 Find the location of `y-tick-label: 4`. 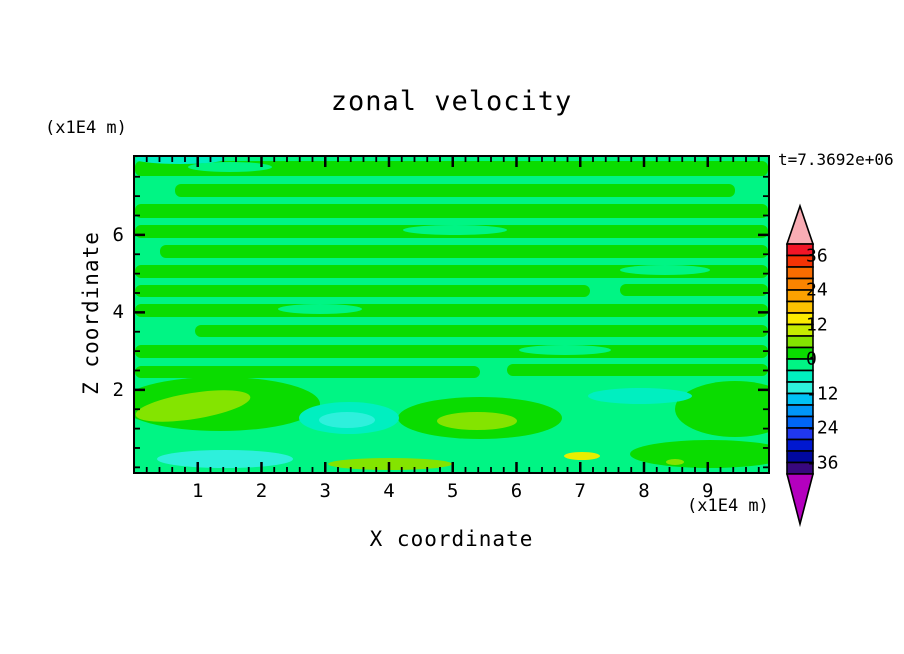

y-tick-label: 4 is located at coordinates (118, 312).